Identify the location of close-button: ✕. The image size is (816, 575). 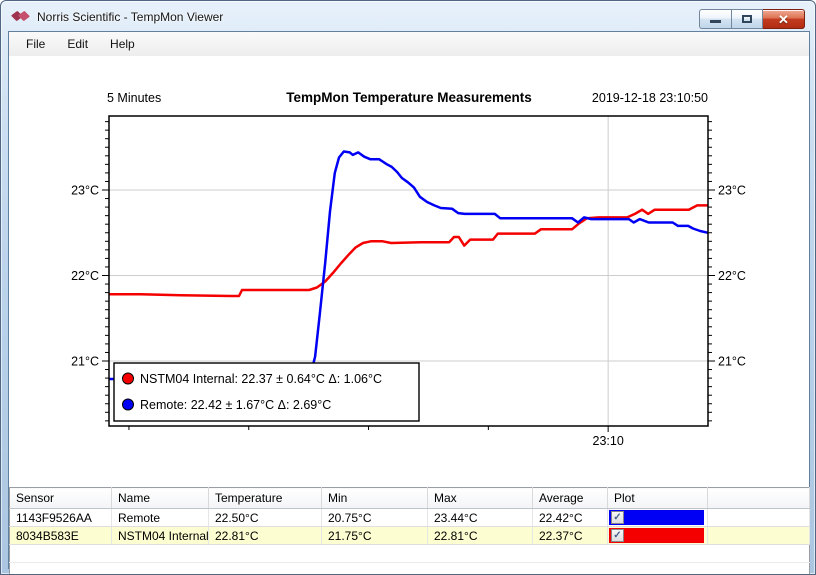
(784, 19).